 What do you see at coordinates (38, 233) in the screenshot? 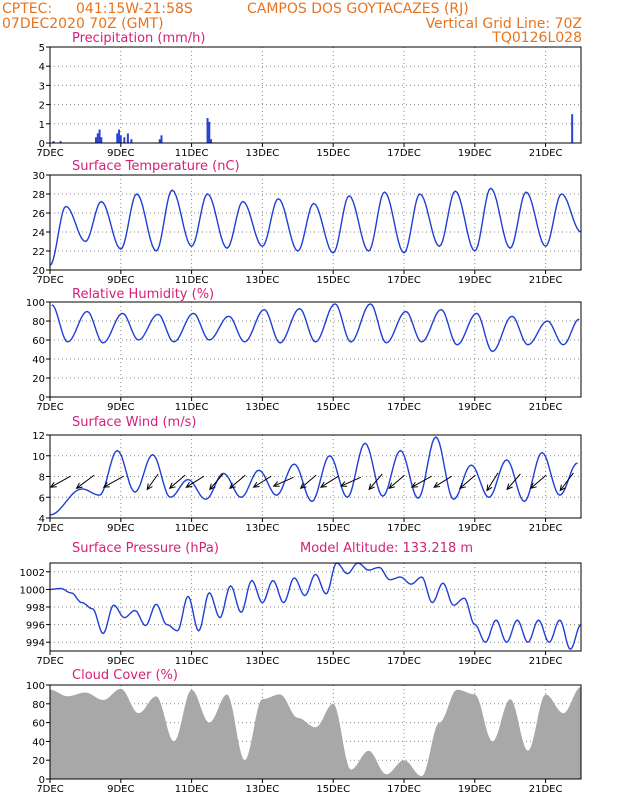
I see `y-tick-label: 24` at bounding box center [38, 233].